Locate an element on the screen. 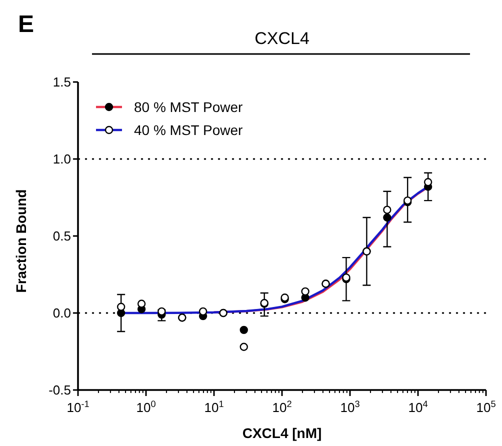 The image size is (502, 446). x-tick-label: 10$^{0}$ is located at coordinates (146, 407).